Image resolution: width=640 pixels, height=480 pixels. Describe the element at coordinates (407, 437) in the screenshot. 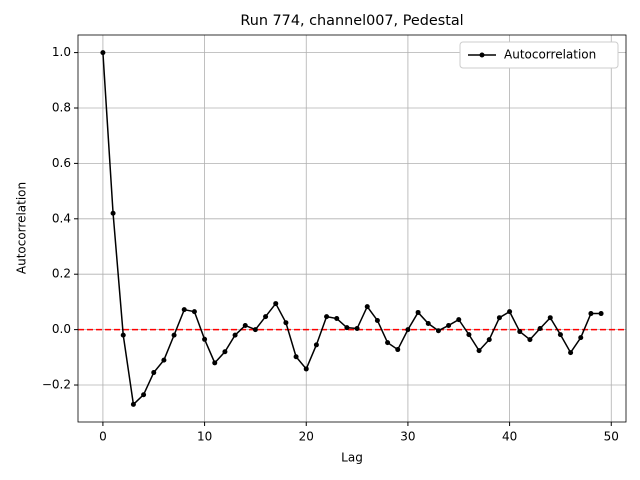

I see `x-tick-label: 30` at that location.